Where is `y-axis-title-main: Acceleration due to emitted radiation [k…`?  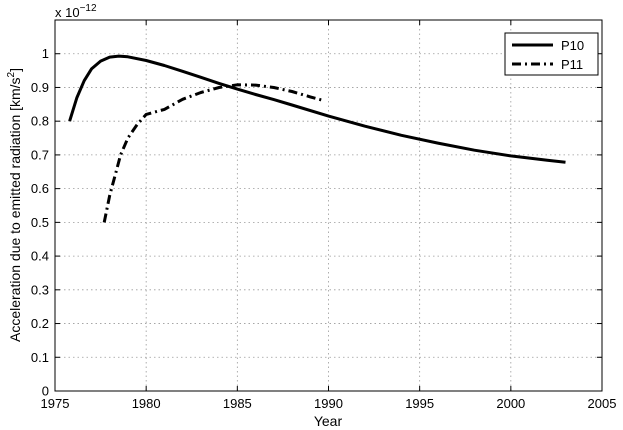
y-axis-title-main: Acceleration due to emitted radiation [k… is located at coordinates (15, 209).